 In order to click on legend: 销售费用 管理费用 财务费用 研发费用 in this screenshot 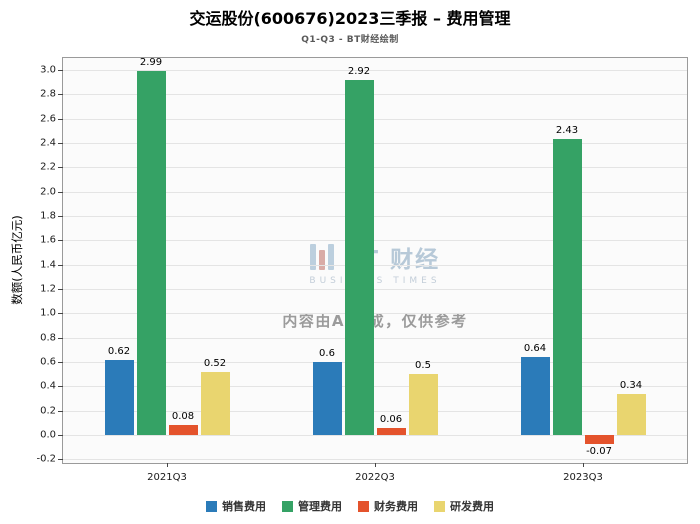, I will do `click(350, 506)`.